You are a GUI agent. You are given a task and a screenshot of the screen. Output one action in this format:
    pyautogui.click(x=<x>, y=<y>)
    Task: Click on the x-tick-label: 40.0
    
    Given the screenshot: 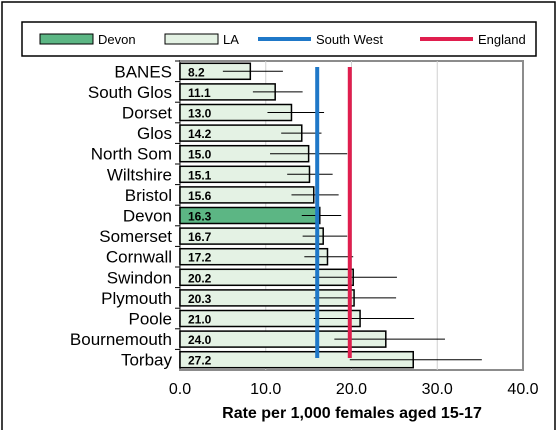 What is the action you would take?
    pyautogui.click(x=522, y=389)
    